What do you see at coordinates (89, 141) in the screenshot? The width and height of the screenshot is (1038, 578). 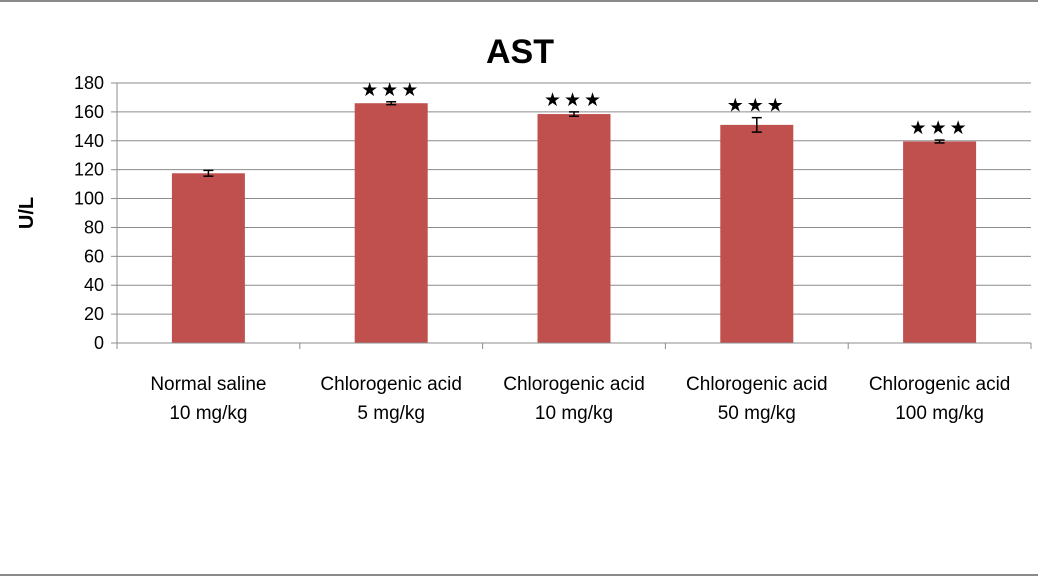 I see `y-tick-label: 140` at bounding box center [89, 141].